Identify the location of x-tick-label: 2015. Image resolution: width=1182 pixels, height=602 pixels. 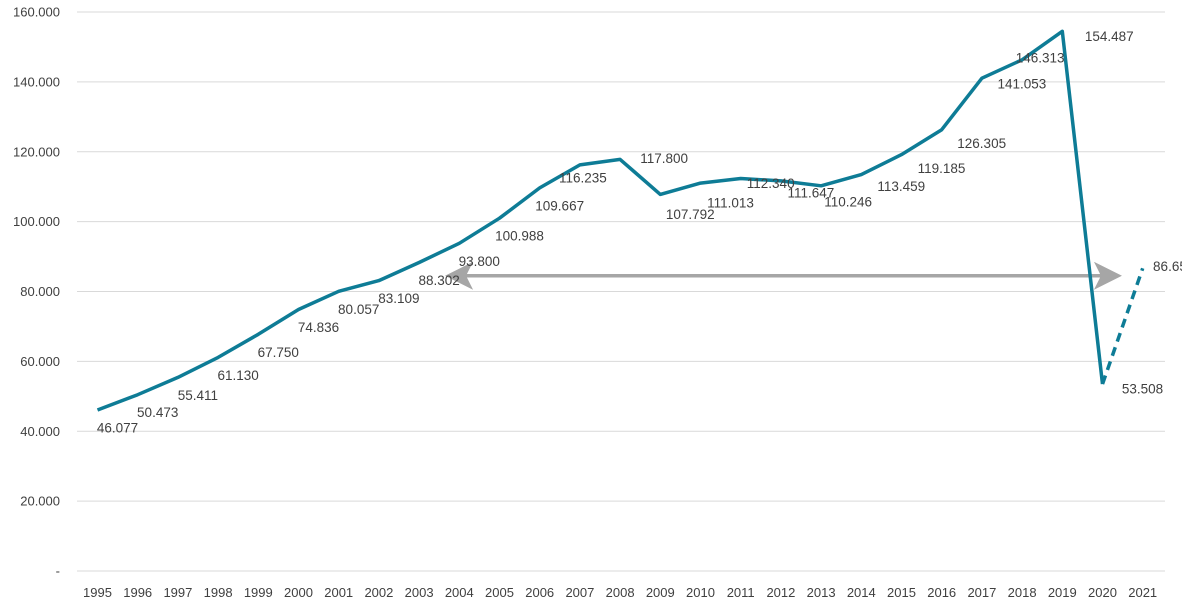
(901, 592).